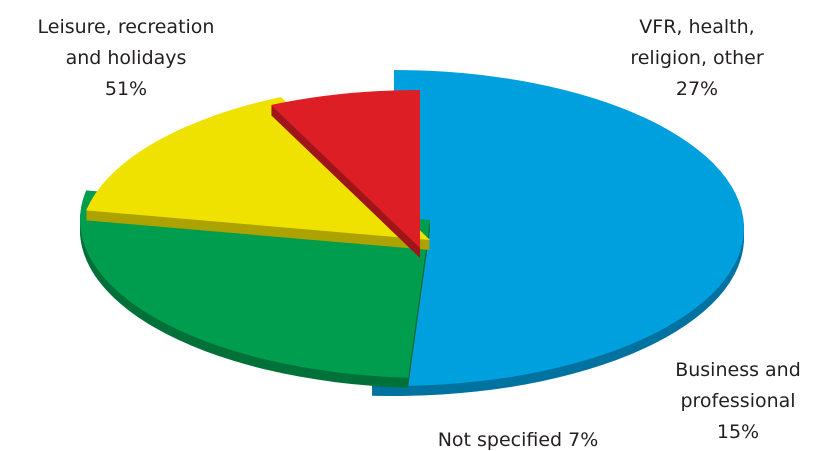  I want to click on slice-label-line: Not specified 7%, so click(518, 440).